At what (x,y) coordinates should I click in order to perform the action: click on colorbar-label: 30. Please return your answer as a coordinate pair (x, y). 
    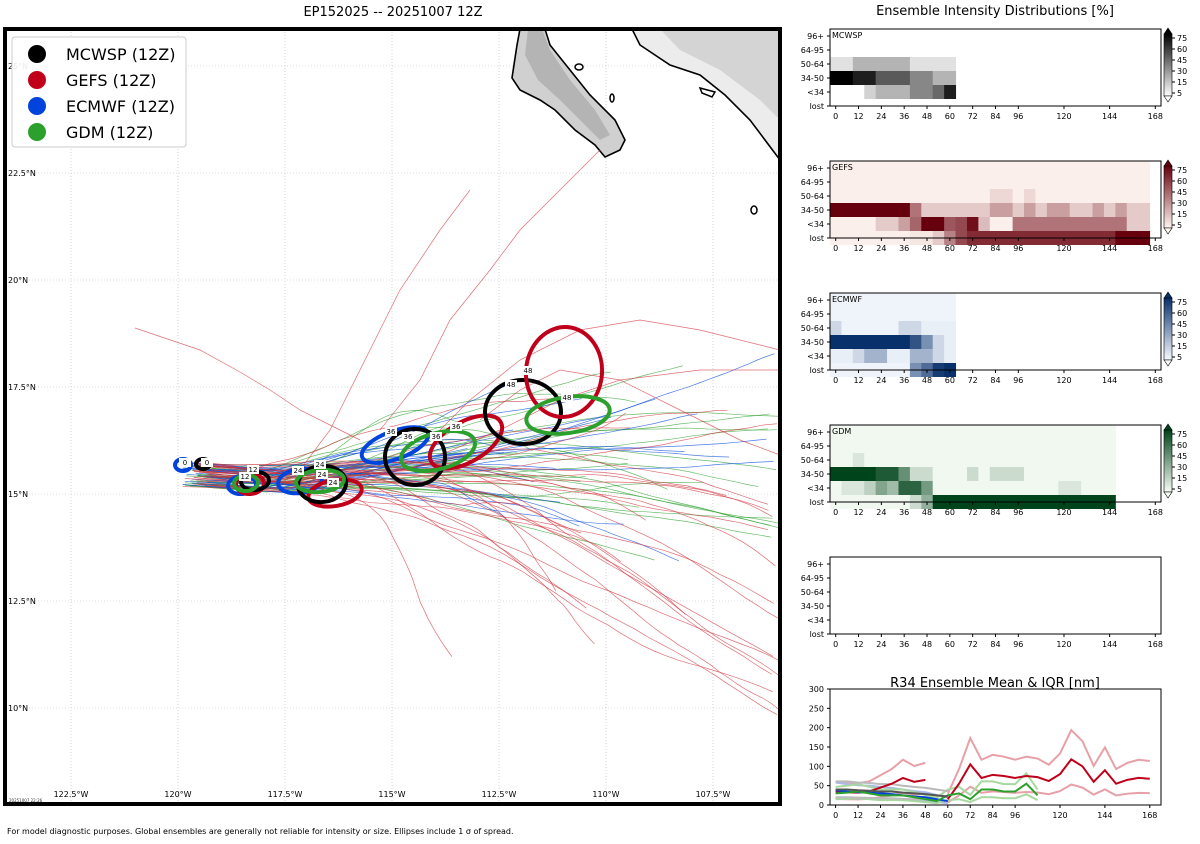
    Looking at the image, I should click on (1182, 335).